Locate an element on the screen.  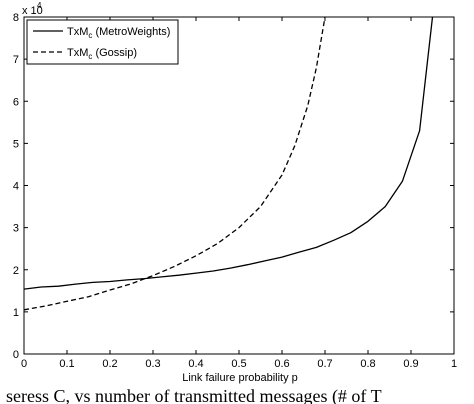
x-axis-label: Link failure probability p is located at coordinates (240, 378).